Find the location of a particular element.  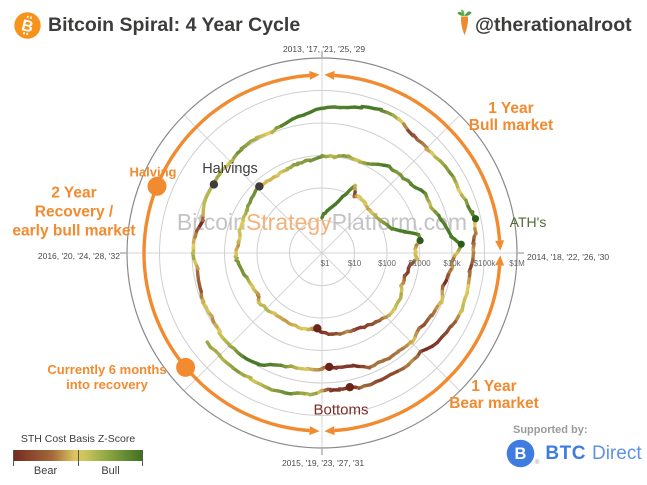

cycle-arc-bull is located at coordinates (418, 157).